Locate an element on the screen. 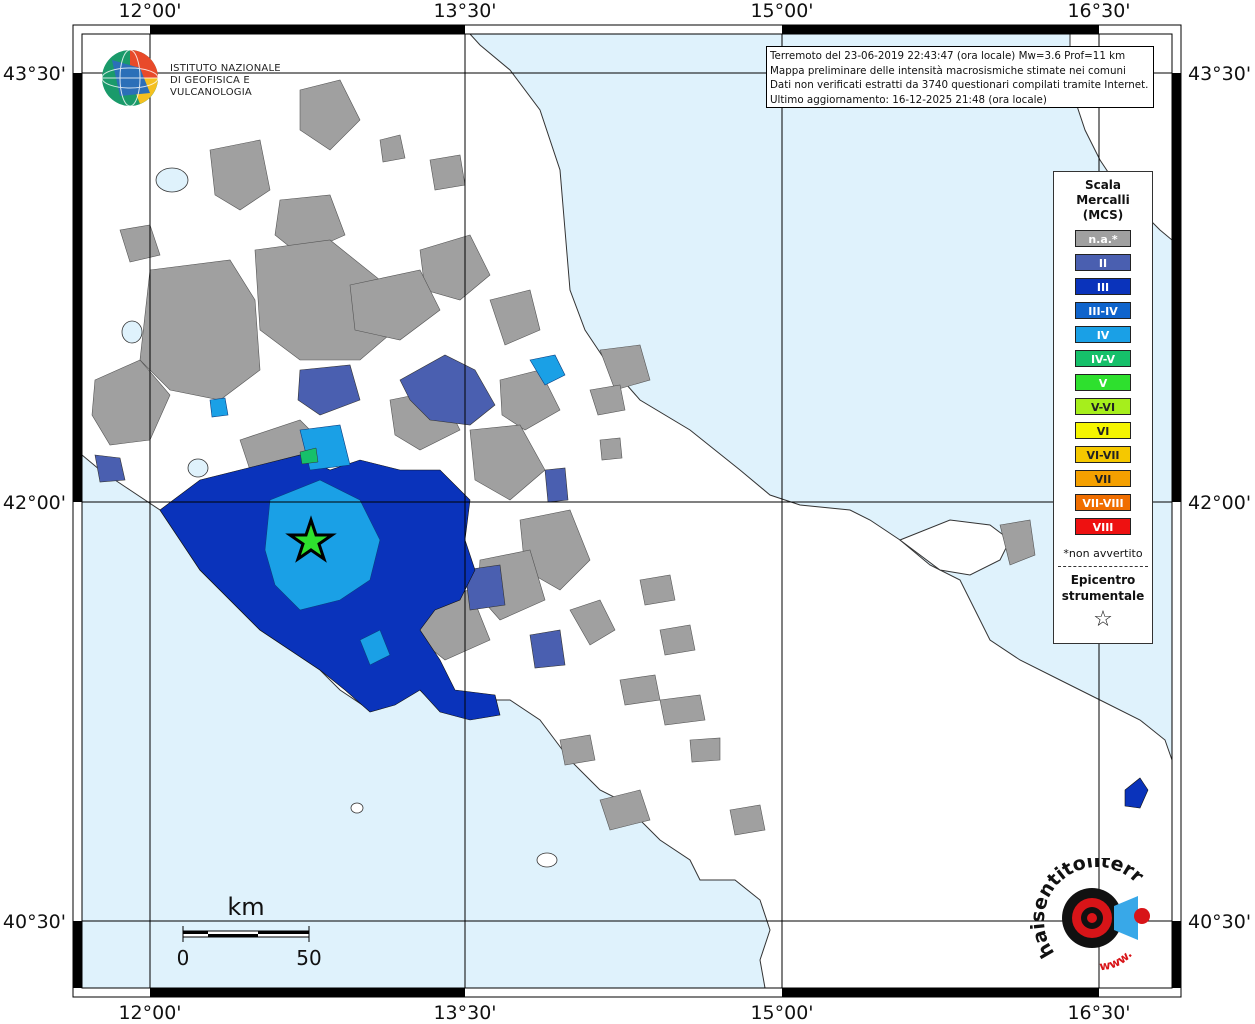 Image resolution: width=1255 pixels, height=1024 pixels. iv-v-area is located at coordinates (309, 456).